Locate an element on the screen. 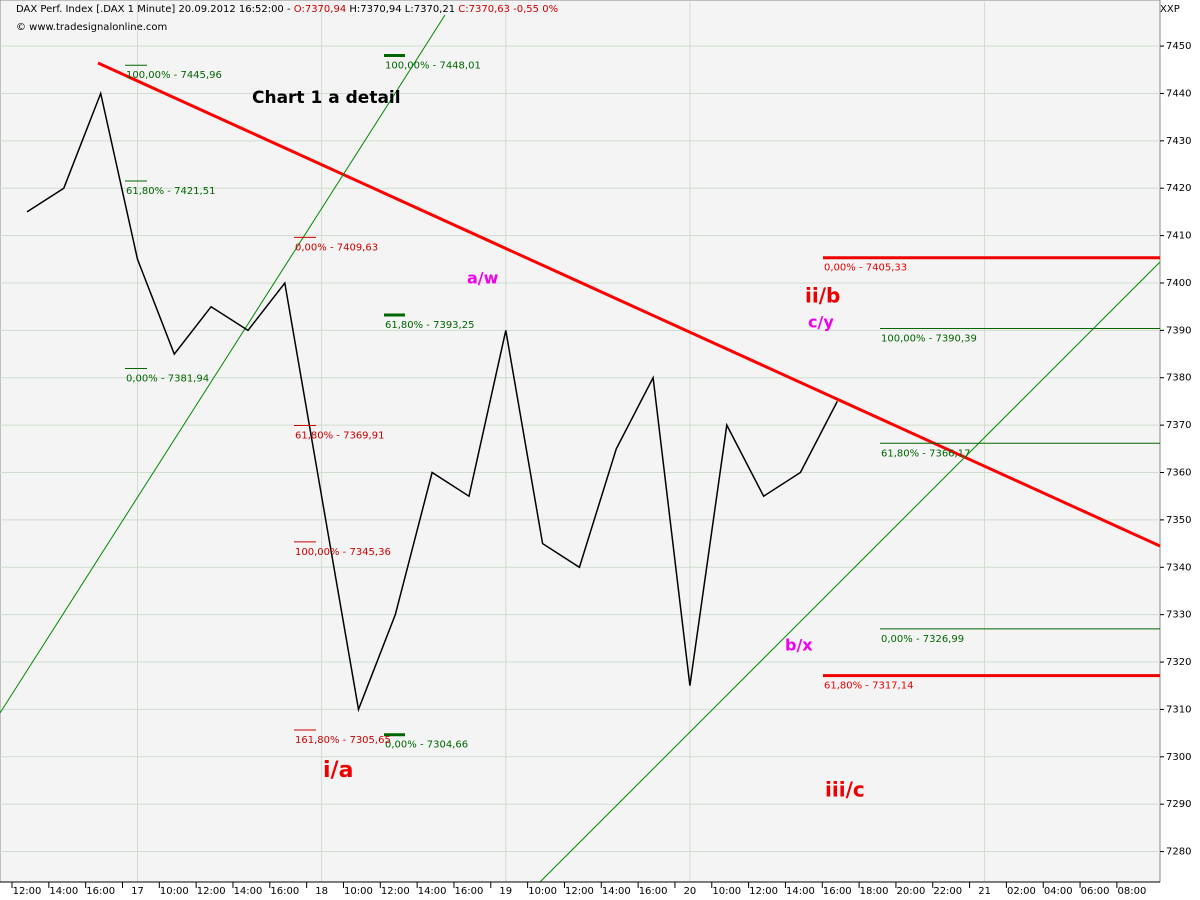 Image resolution: width=1200 pixels, height=900 pixels. y-tick-label: 7350 is located at coordinates (1178, 520).